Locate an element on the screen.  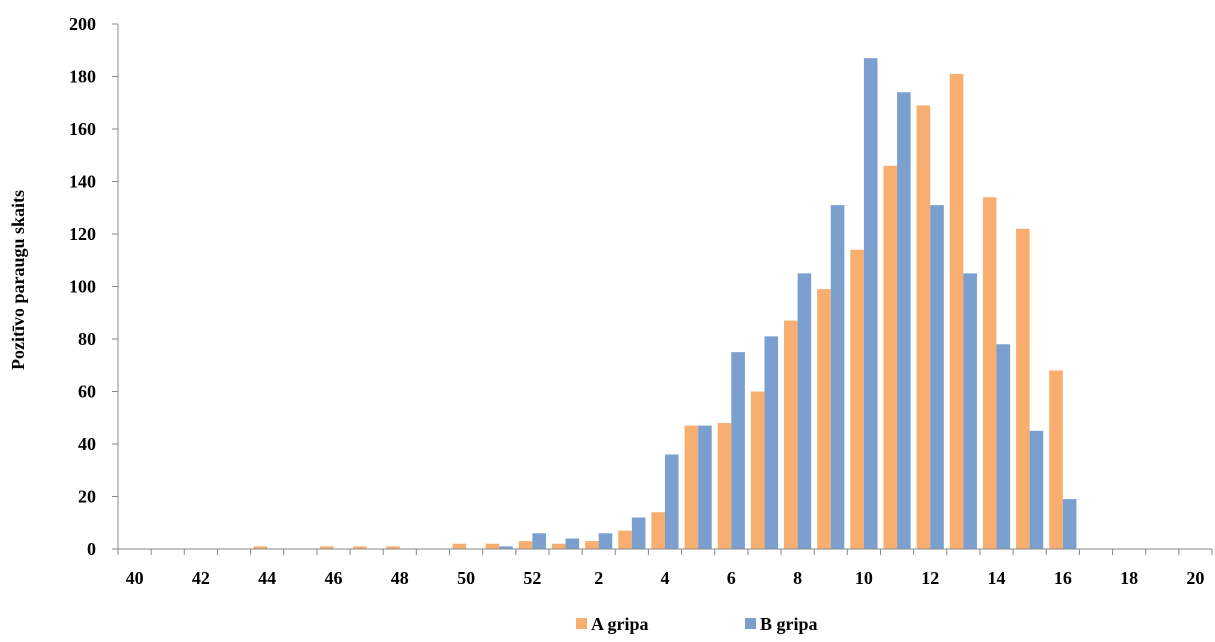
y-tick-label: 60 is located at coordinates (87, 392).